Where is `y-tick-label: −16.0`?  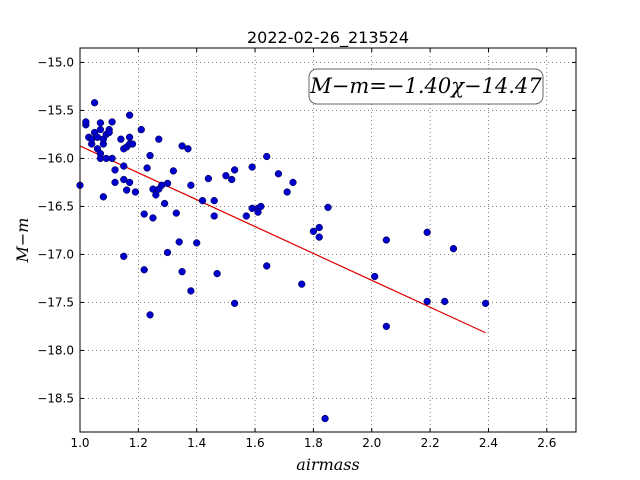 y-tick-label: −16.0 is located at coordinates (55, 158).